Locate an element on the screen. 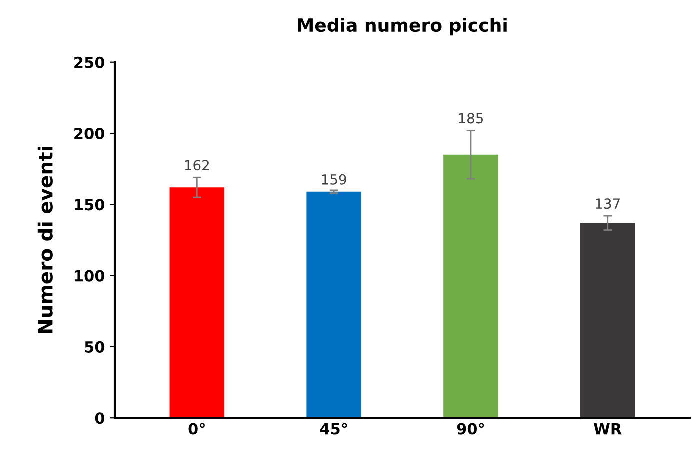  y-axis-title: Numero di eventi is located at coordinates (45, 240).